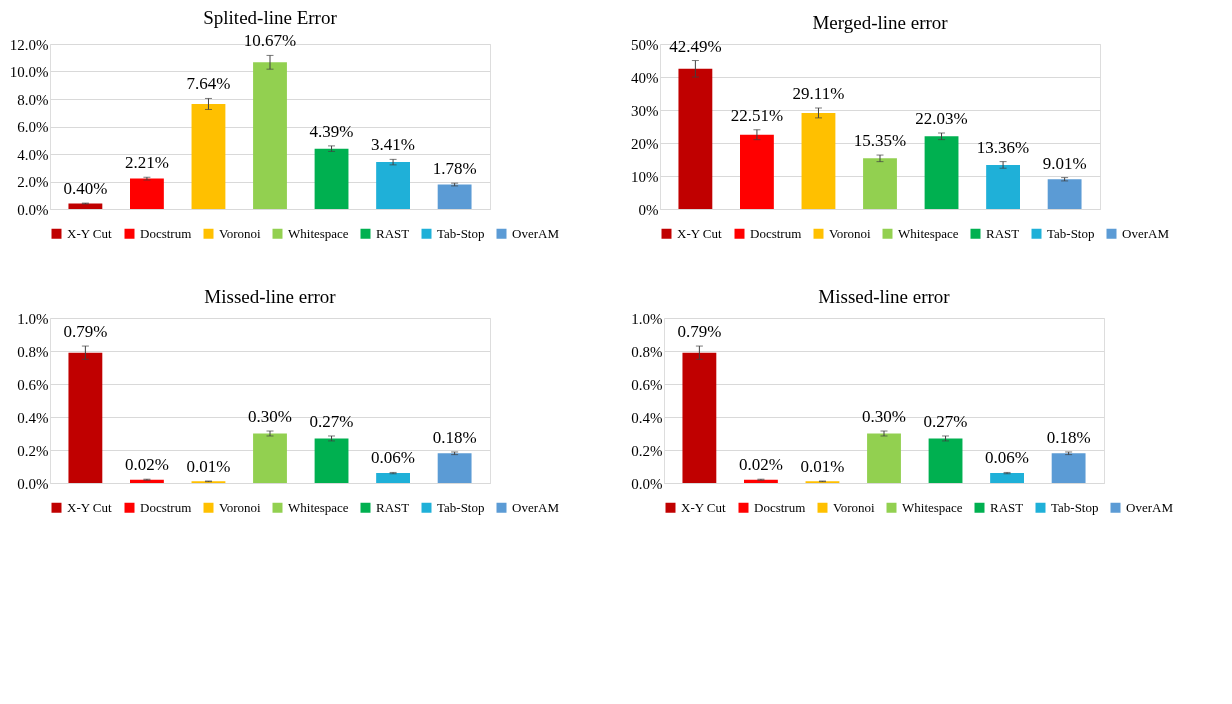  Describe the element at coordinates (29, 44) in the screenshot. I see `y-tick-label: 12.0%` at that location.